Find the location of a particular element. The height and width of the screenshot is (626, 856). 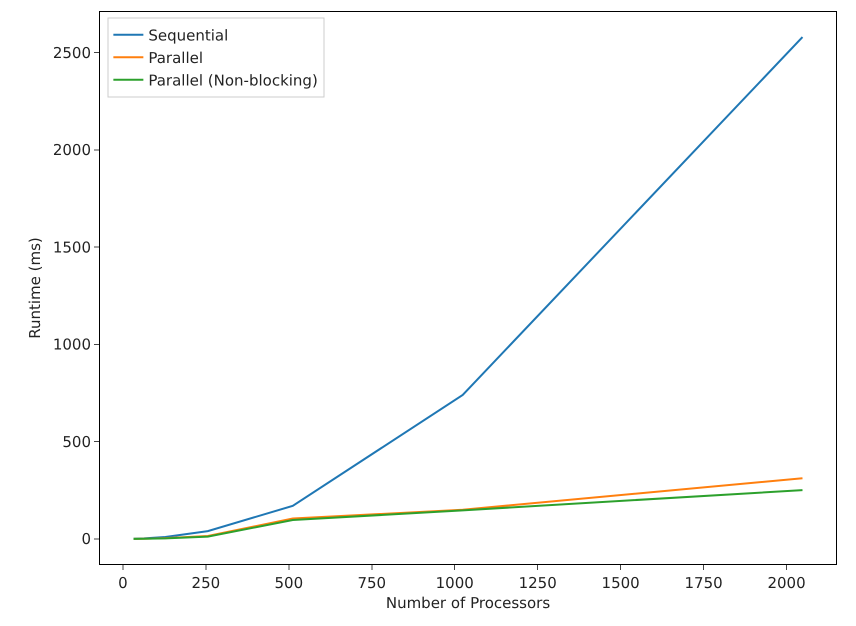

x-tick-label: 1750 is located at coordinates (703, 583).